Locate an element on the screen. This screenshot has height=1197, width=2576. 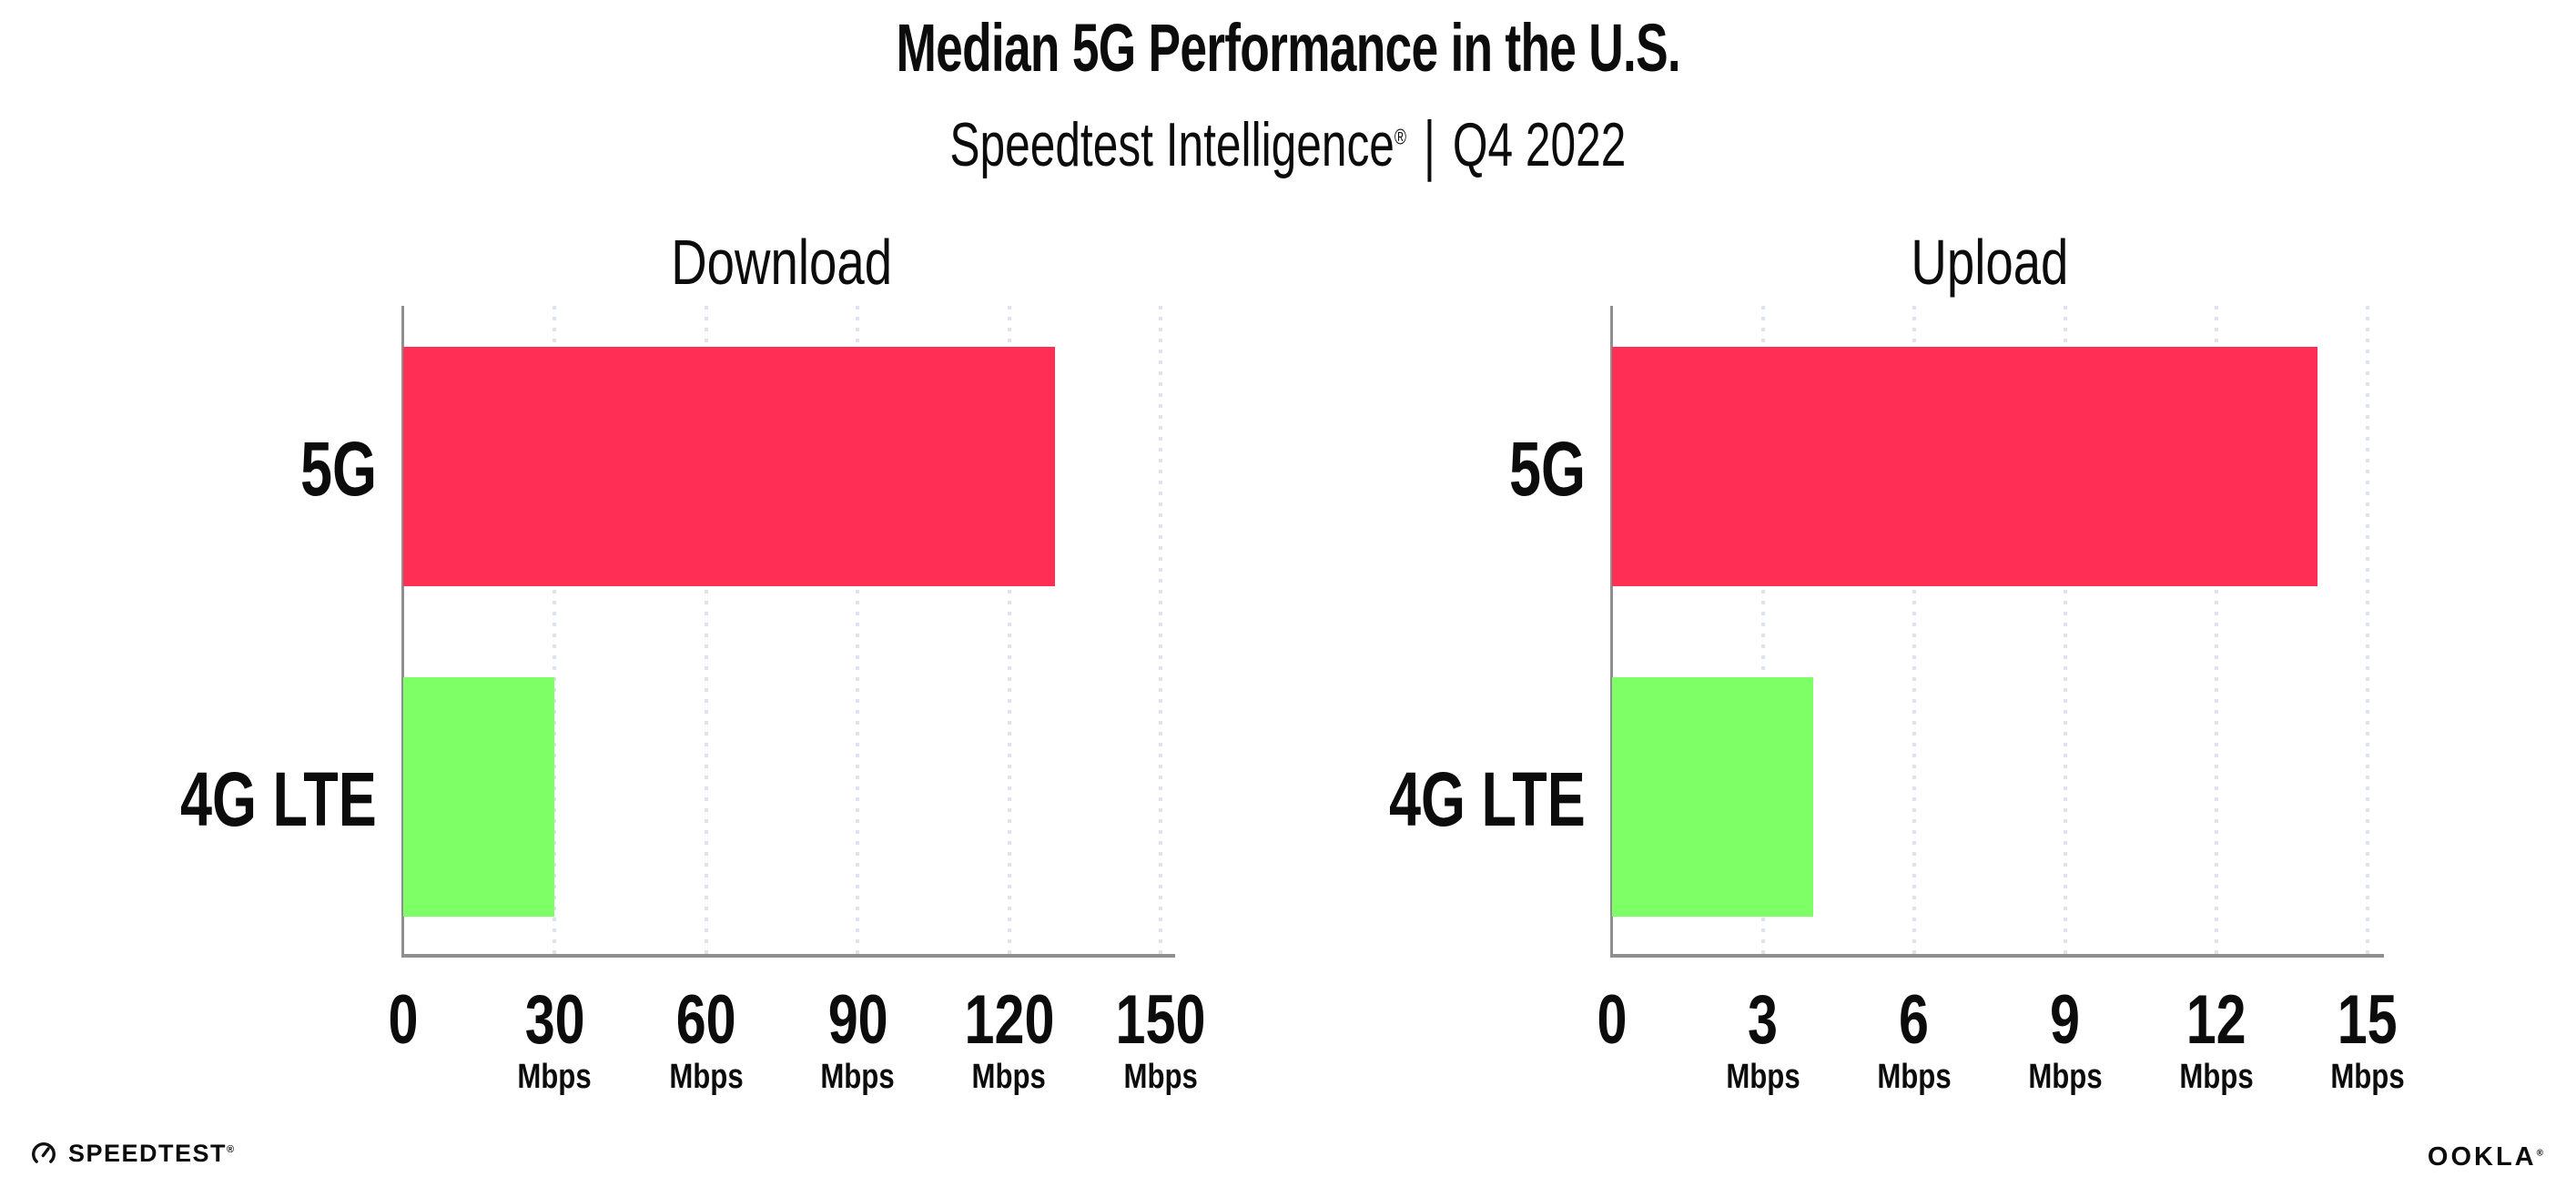
x-tick-value: 90 is located at coordinates (857, 1020).